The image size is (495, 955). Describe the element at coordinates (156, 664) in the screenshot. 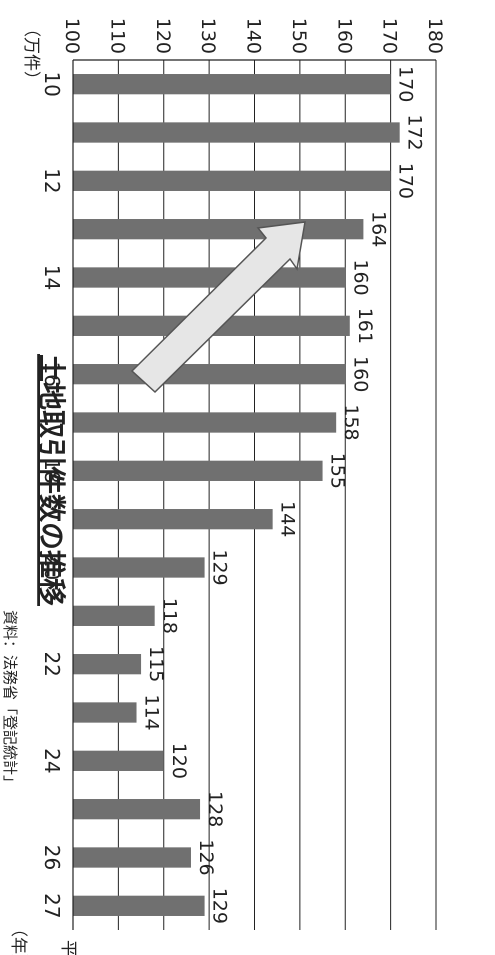

I see `data-label: 115` at that location.